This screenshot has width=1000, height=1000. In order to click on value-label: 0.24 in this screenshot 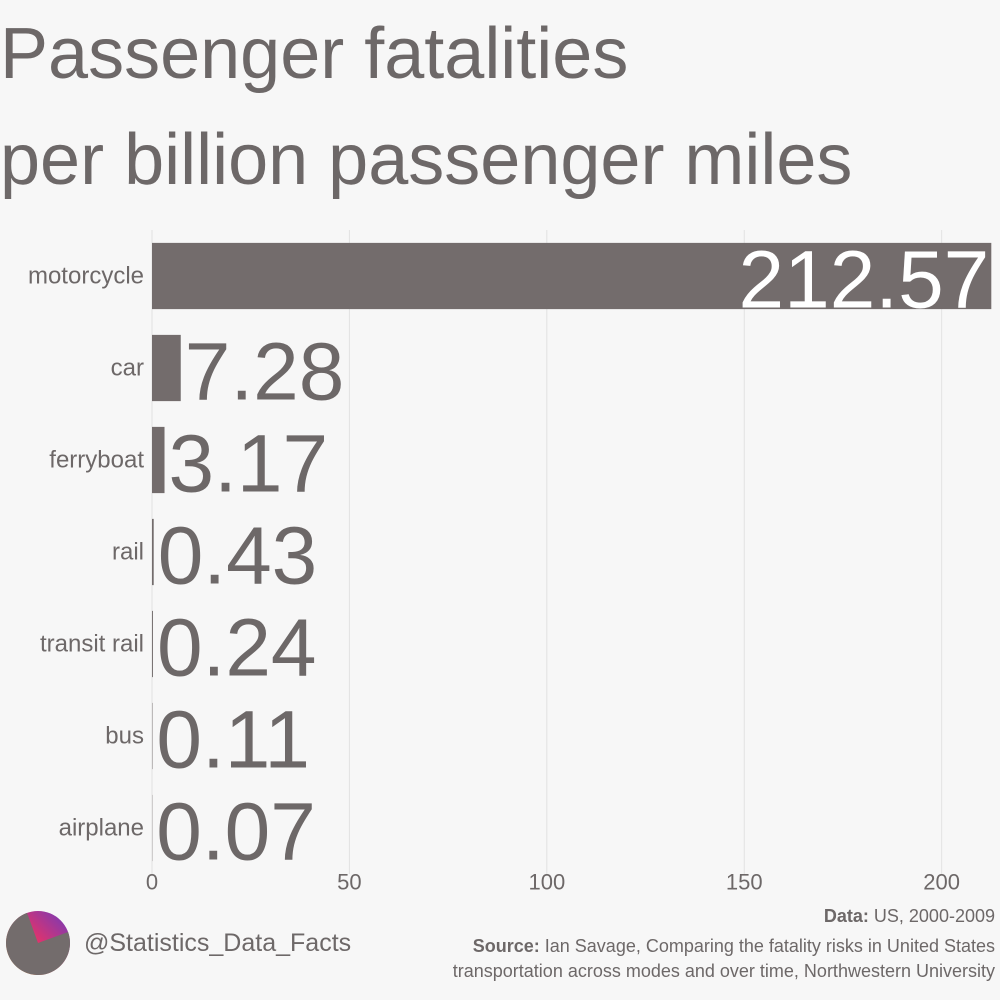, I will do `click(237, 648)`.